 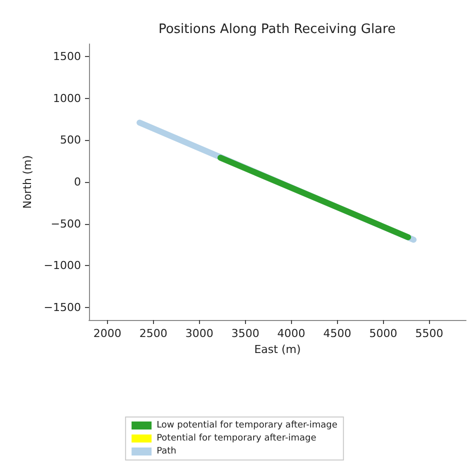 What do you see at coordinates (62, 265) in the screenshot?
I see `y-tick-label: −1000` at bounding box center [62, 265].